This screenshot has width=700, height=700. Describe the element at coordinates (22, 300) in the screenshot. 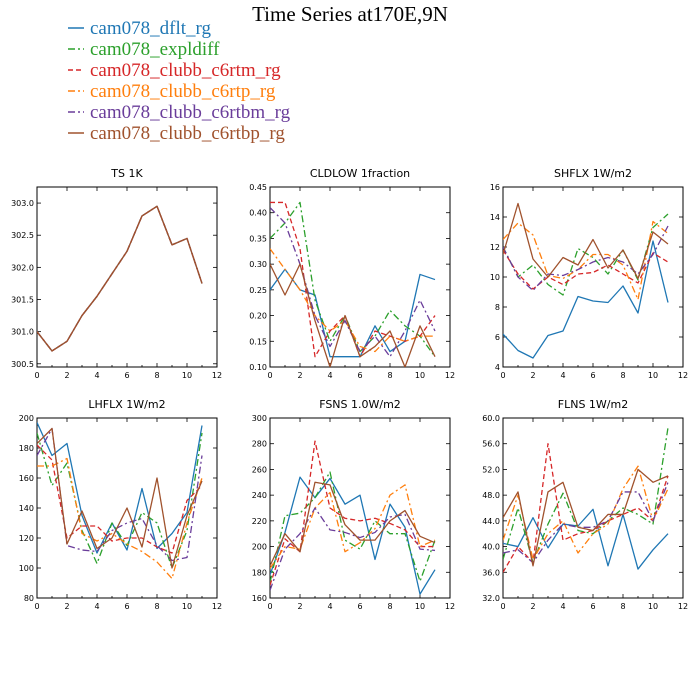

I see `y-tick-label: 301.5` at that location.